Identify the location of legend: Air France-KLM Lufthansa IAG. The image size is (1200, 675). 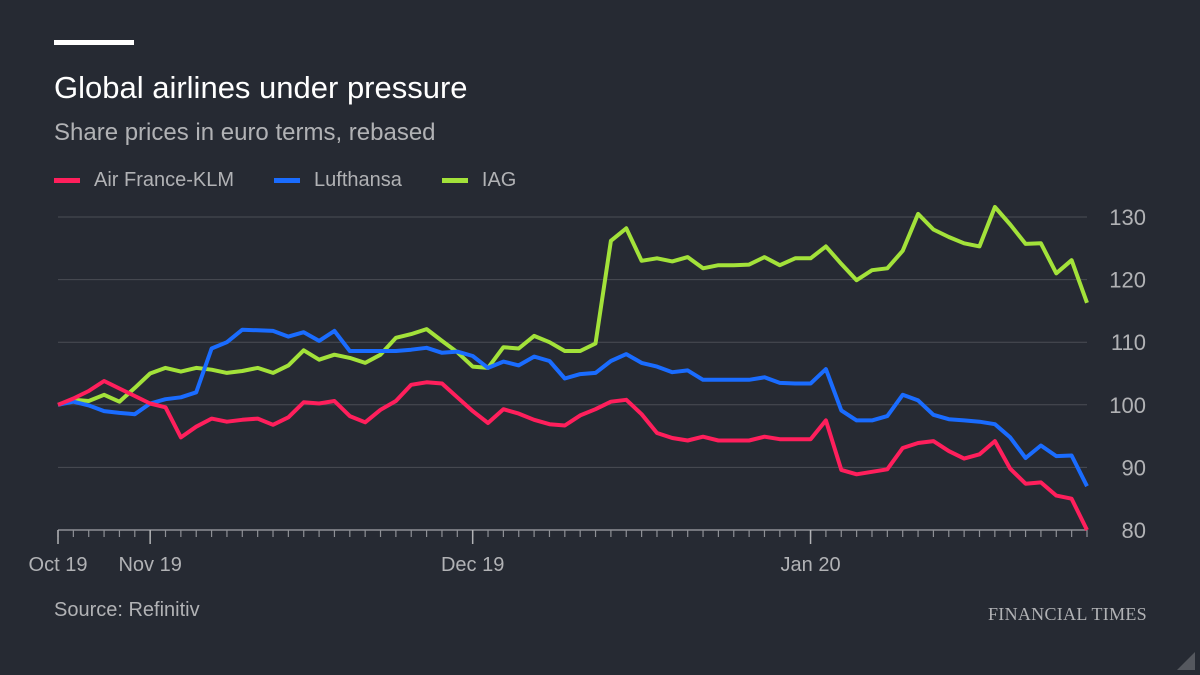
(305, 180).